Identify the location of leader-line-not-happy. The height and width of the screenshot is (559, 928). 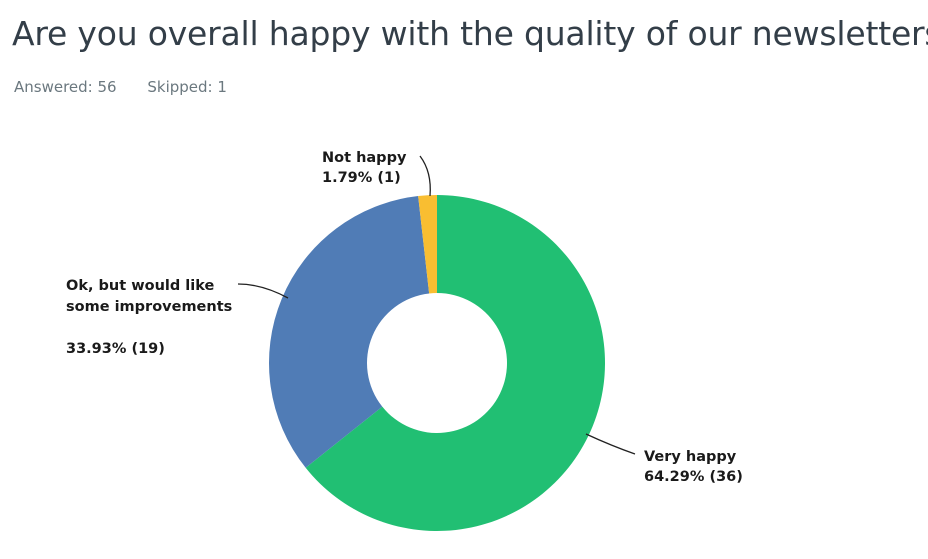
(425, 176).